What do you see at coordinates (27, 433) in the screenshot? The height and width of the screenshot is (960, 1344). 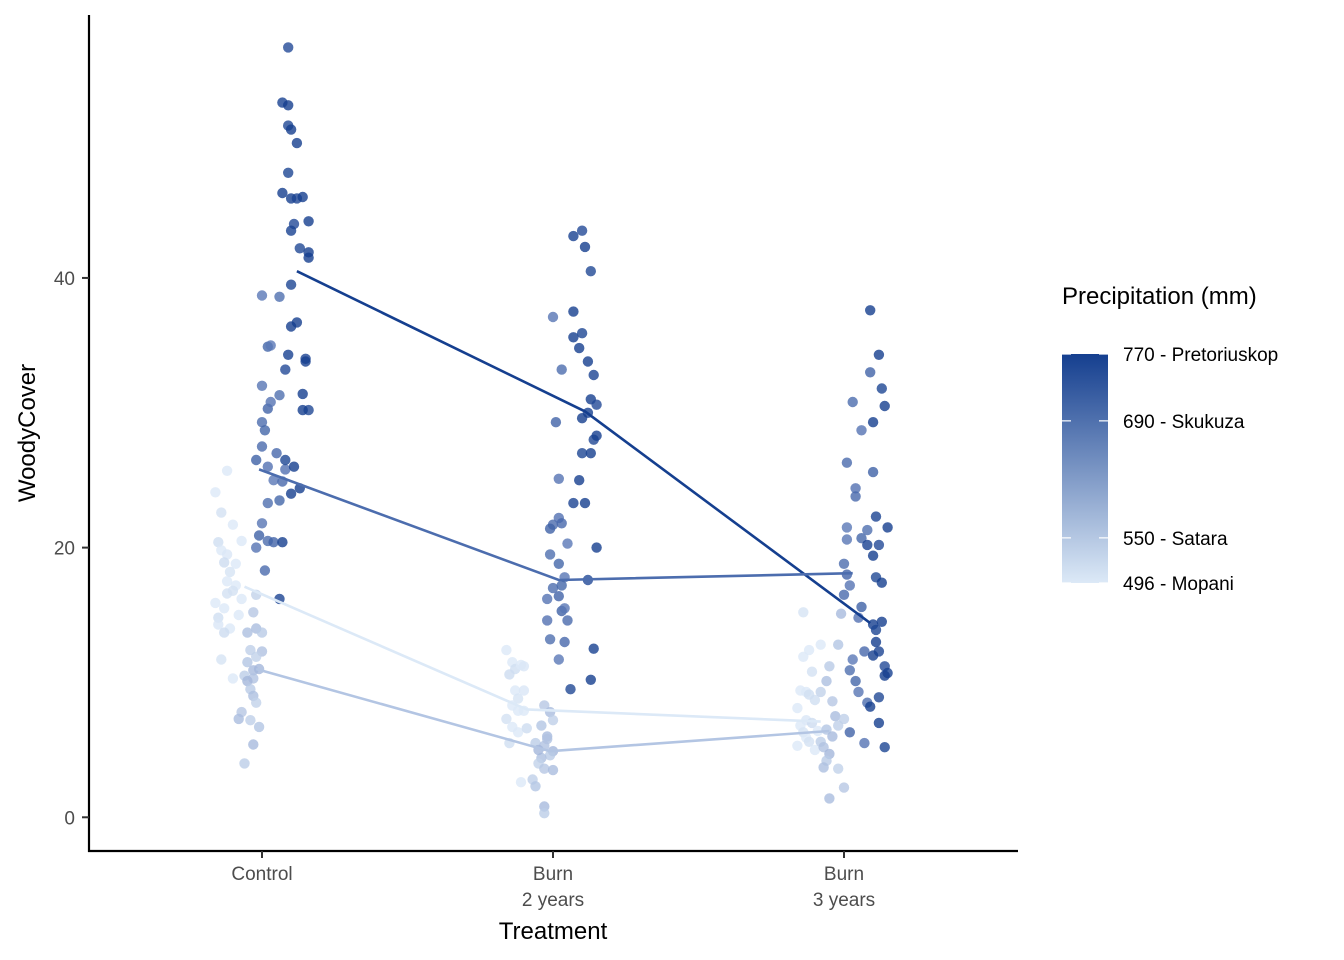 I see `y-axis-title: WoodyCover` at bounding box center [27, 433].